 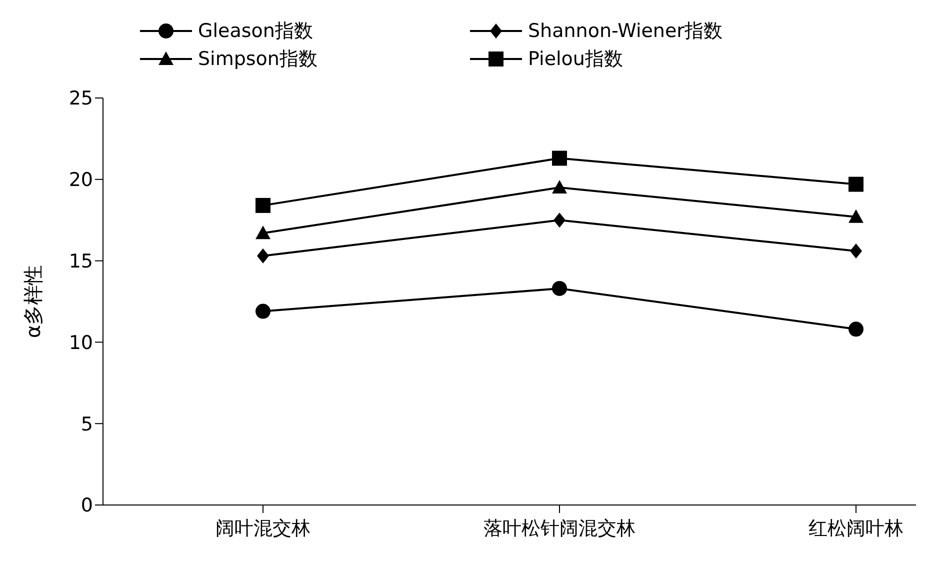 What do you see at coordinates (258, 59) in the screenshot?
I see `legend-label: Simpson指数` at bounding box center [258, 59].